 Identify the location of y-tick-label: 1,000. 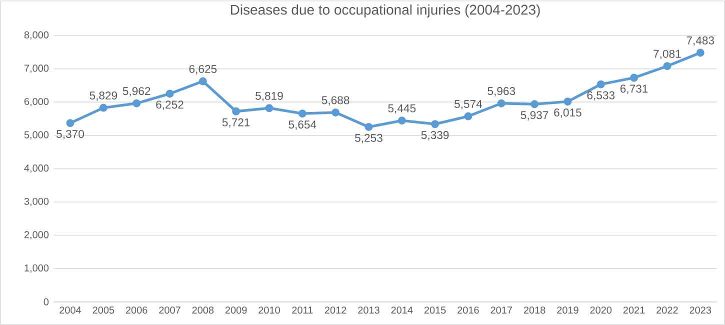
(36, 268).